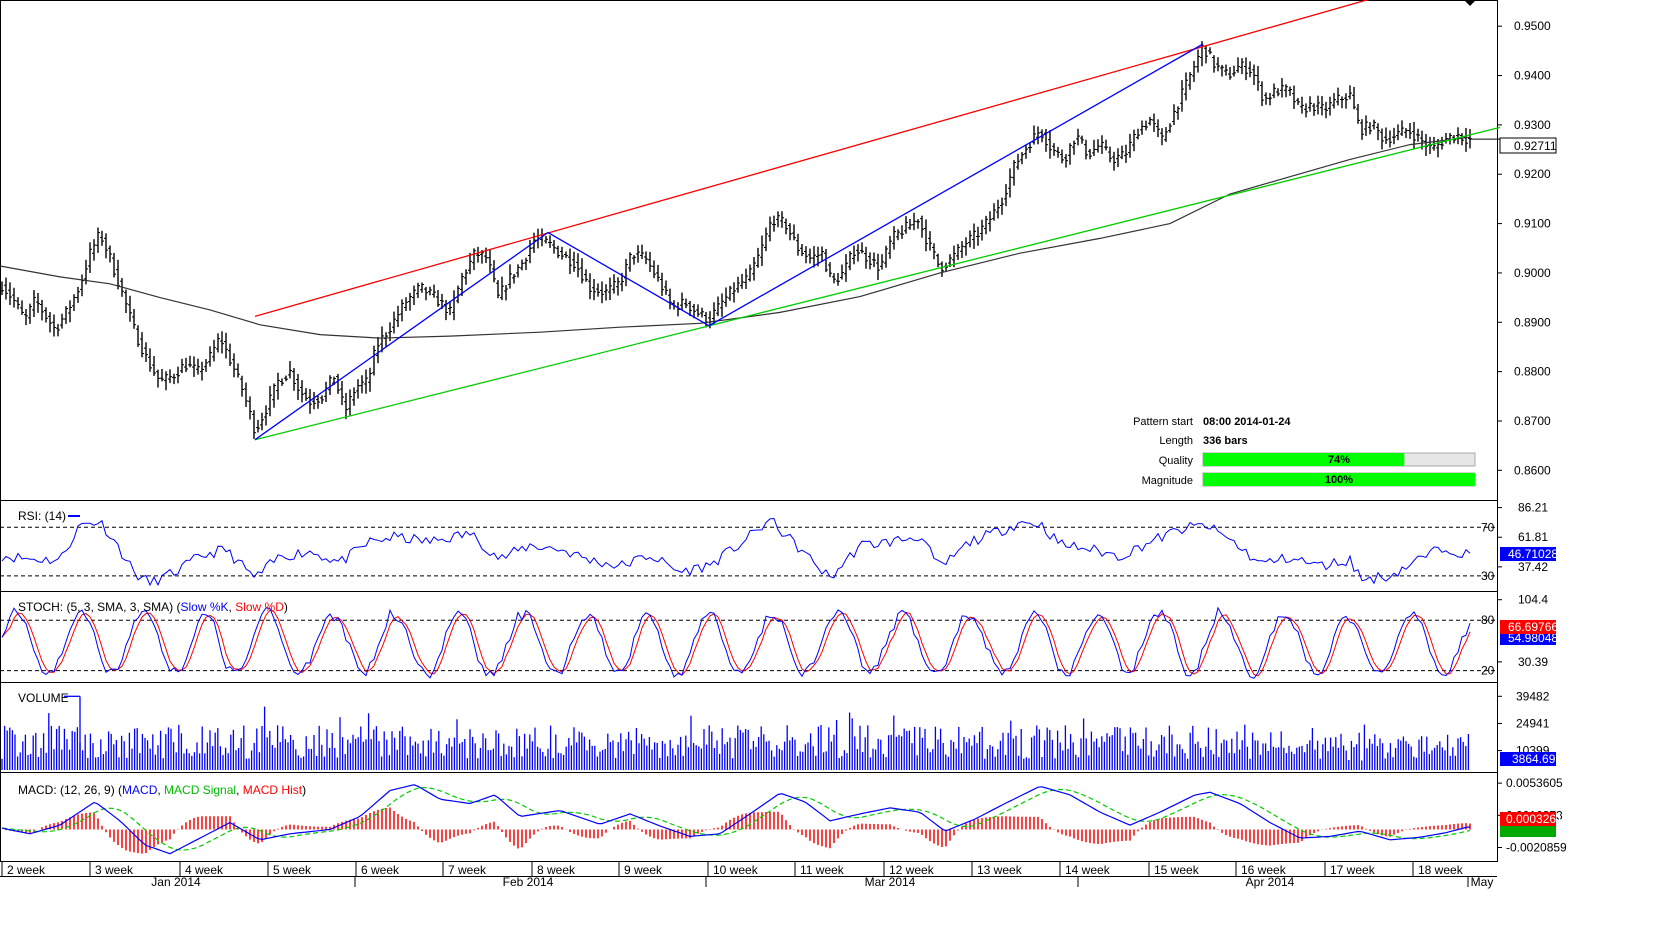  What do you see at coordinates (1534, 783) in the screenshot?
I see `macd-ytick-label: 0.0053605` at bounding box center [1534, 783].